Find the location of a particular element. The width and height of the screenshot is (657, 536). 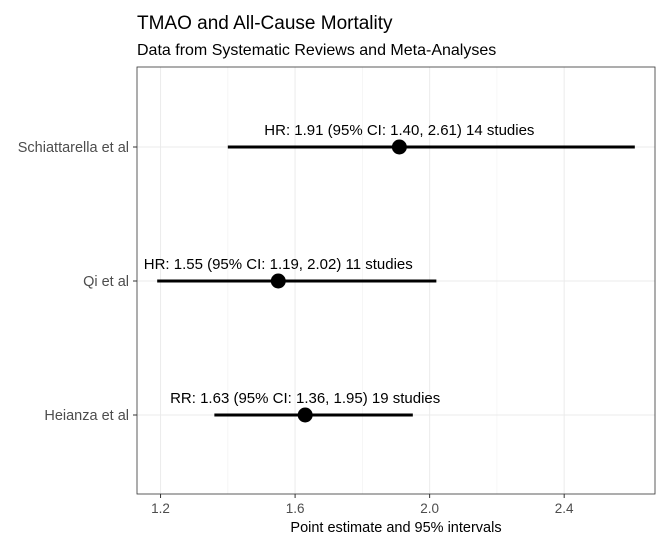

chart-title: TMAO and All-Cause Mortality is located at coordinates (265, 23).